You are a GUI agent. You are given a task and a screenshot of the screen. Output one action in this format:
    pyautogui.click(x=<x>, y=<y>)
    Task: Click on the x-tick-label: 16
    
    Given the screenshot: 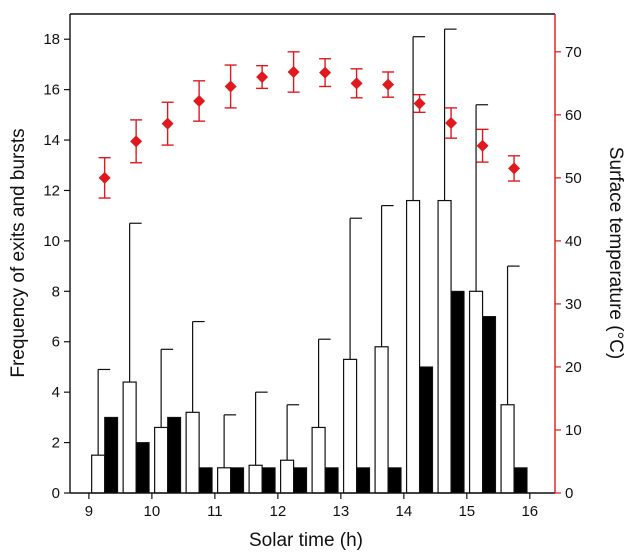 What is the action you would take?
    pyautogui.click(x=529, y=511)
    